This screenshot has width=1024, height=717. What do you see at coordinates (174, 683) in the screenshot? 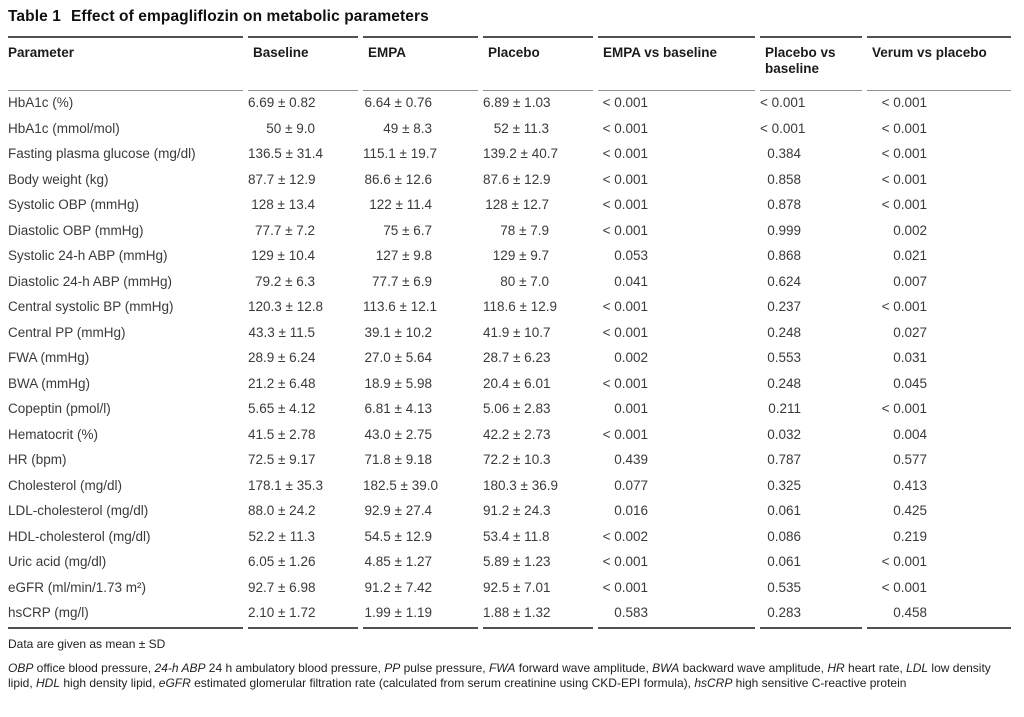
I see `abbreviation-term: eGFR` at bounding box center [174, 683].